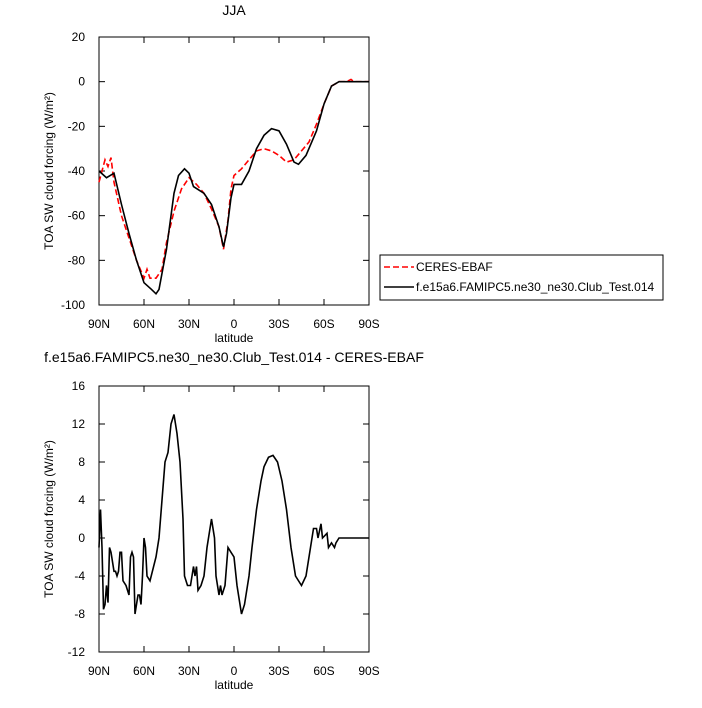  I want to click on y-tick-label: -100, so click(73, 305).